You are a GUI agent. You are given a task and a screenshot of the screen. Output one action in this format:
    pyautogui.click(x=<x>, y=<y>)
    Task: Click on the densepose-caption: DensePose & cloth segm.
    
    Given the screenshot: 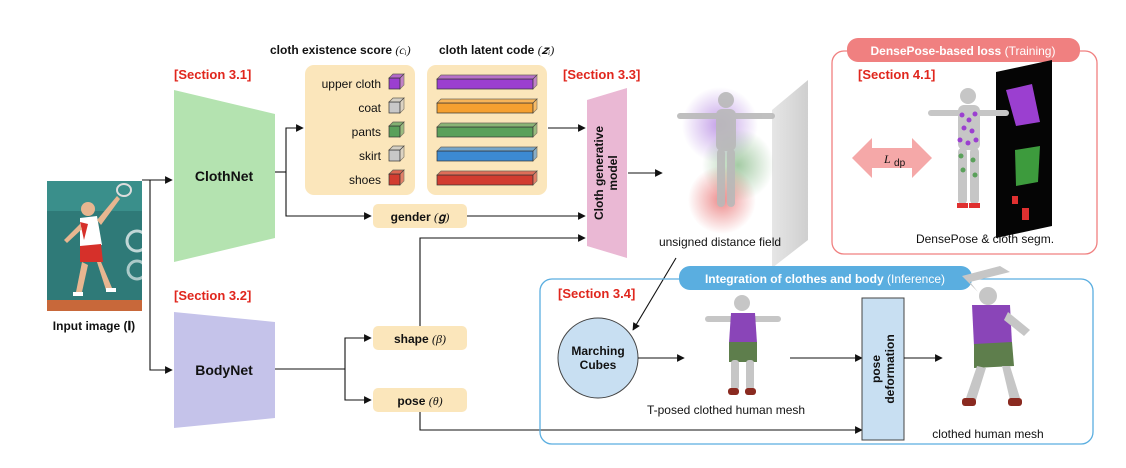 What is the action you would take?
    pyautogui.click(x=985, y=239)
    